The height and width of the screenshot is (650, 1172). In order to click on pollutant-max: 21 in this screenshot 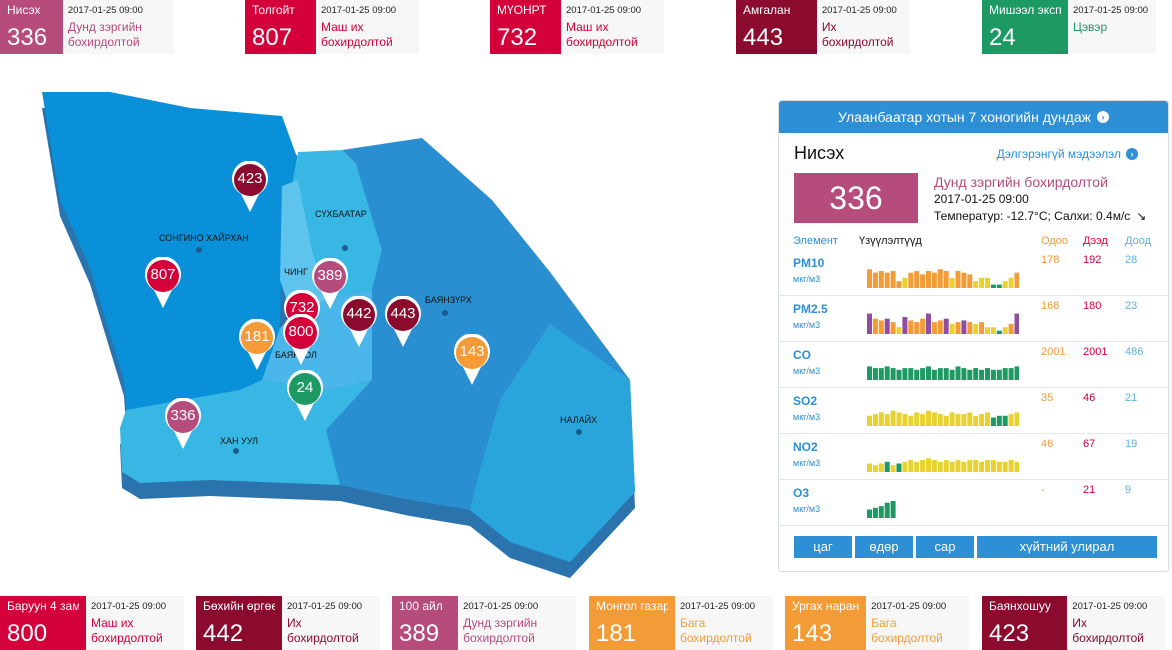, I will do `click(1089, 490)`.